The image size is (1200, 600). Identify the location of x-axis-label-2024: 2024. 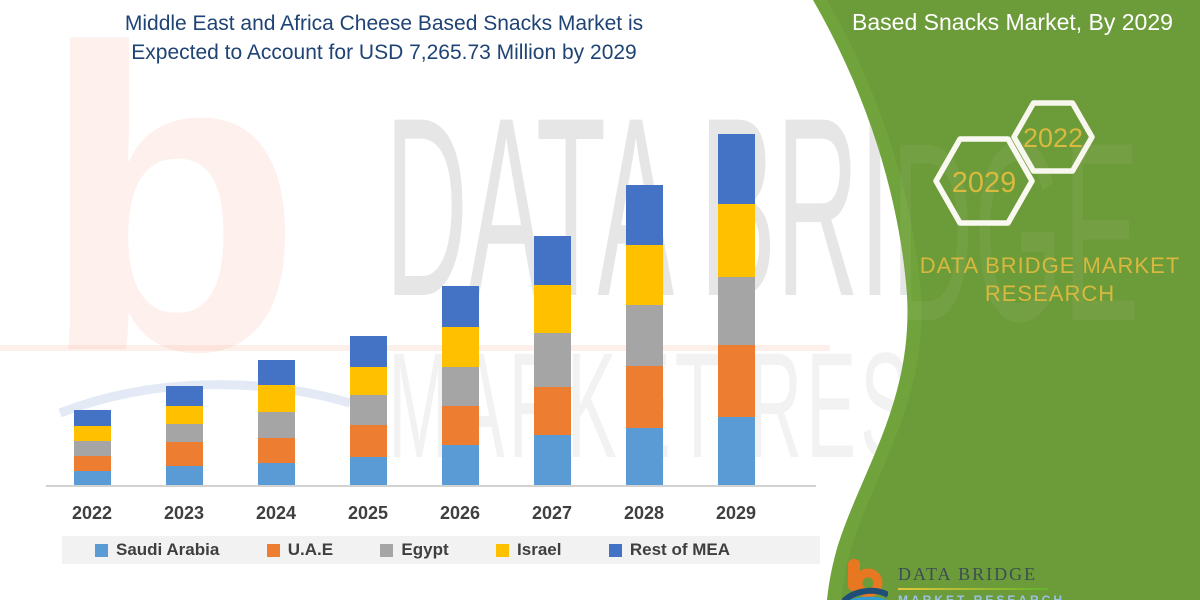
(276, 513).